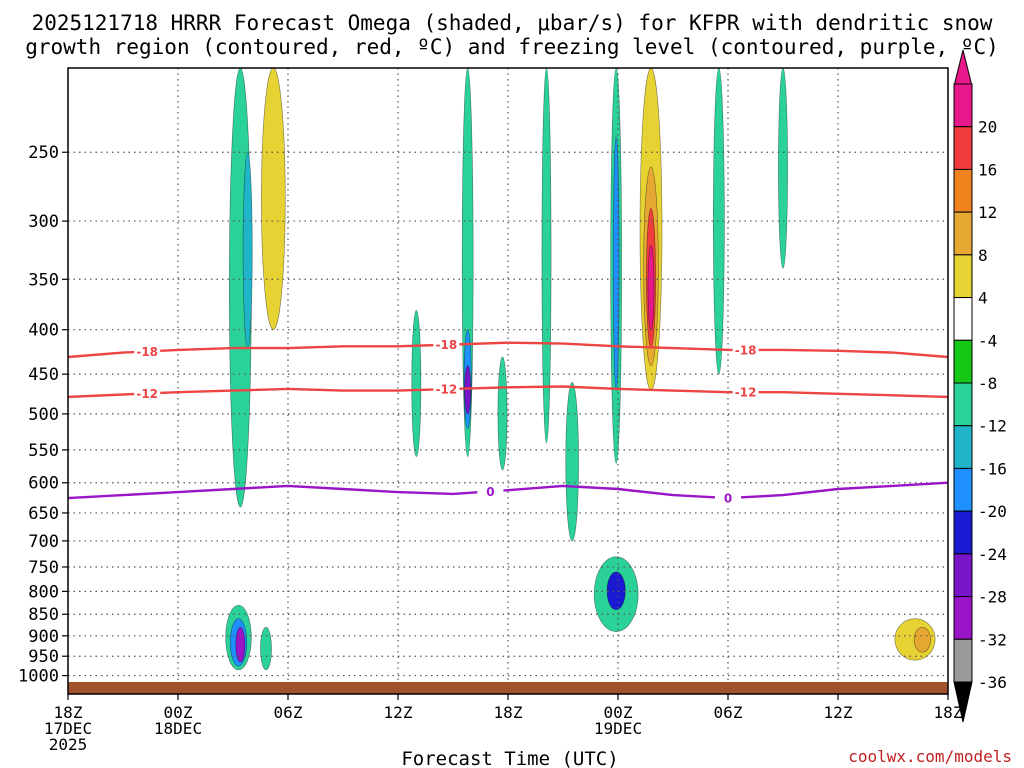 The height and width of the screenshot is (768, 1024). I want to click on x-axis-label: Forecast Time (UTC), so click(509, 758).